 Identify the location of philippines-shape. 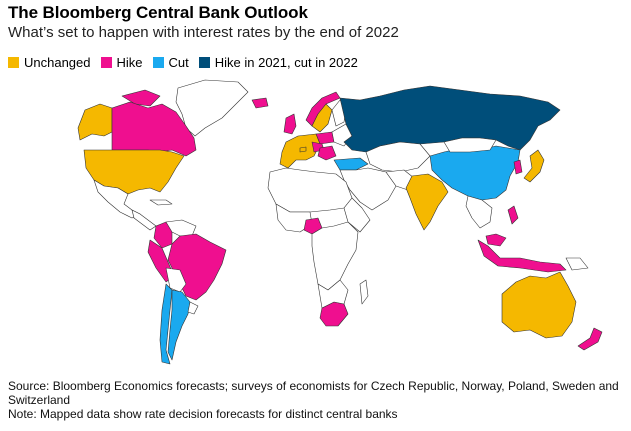
(513, 215).